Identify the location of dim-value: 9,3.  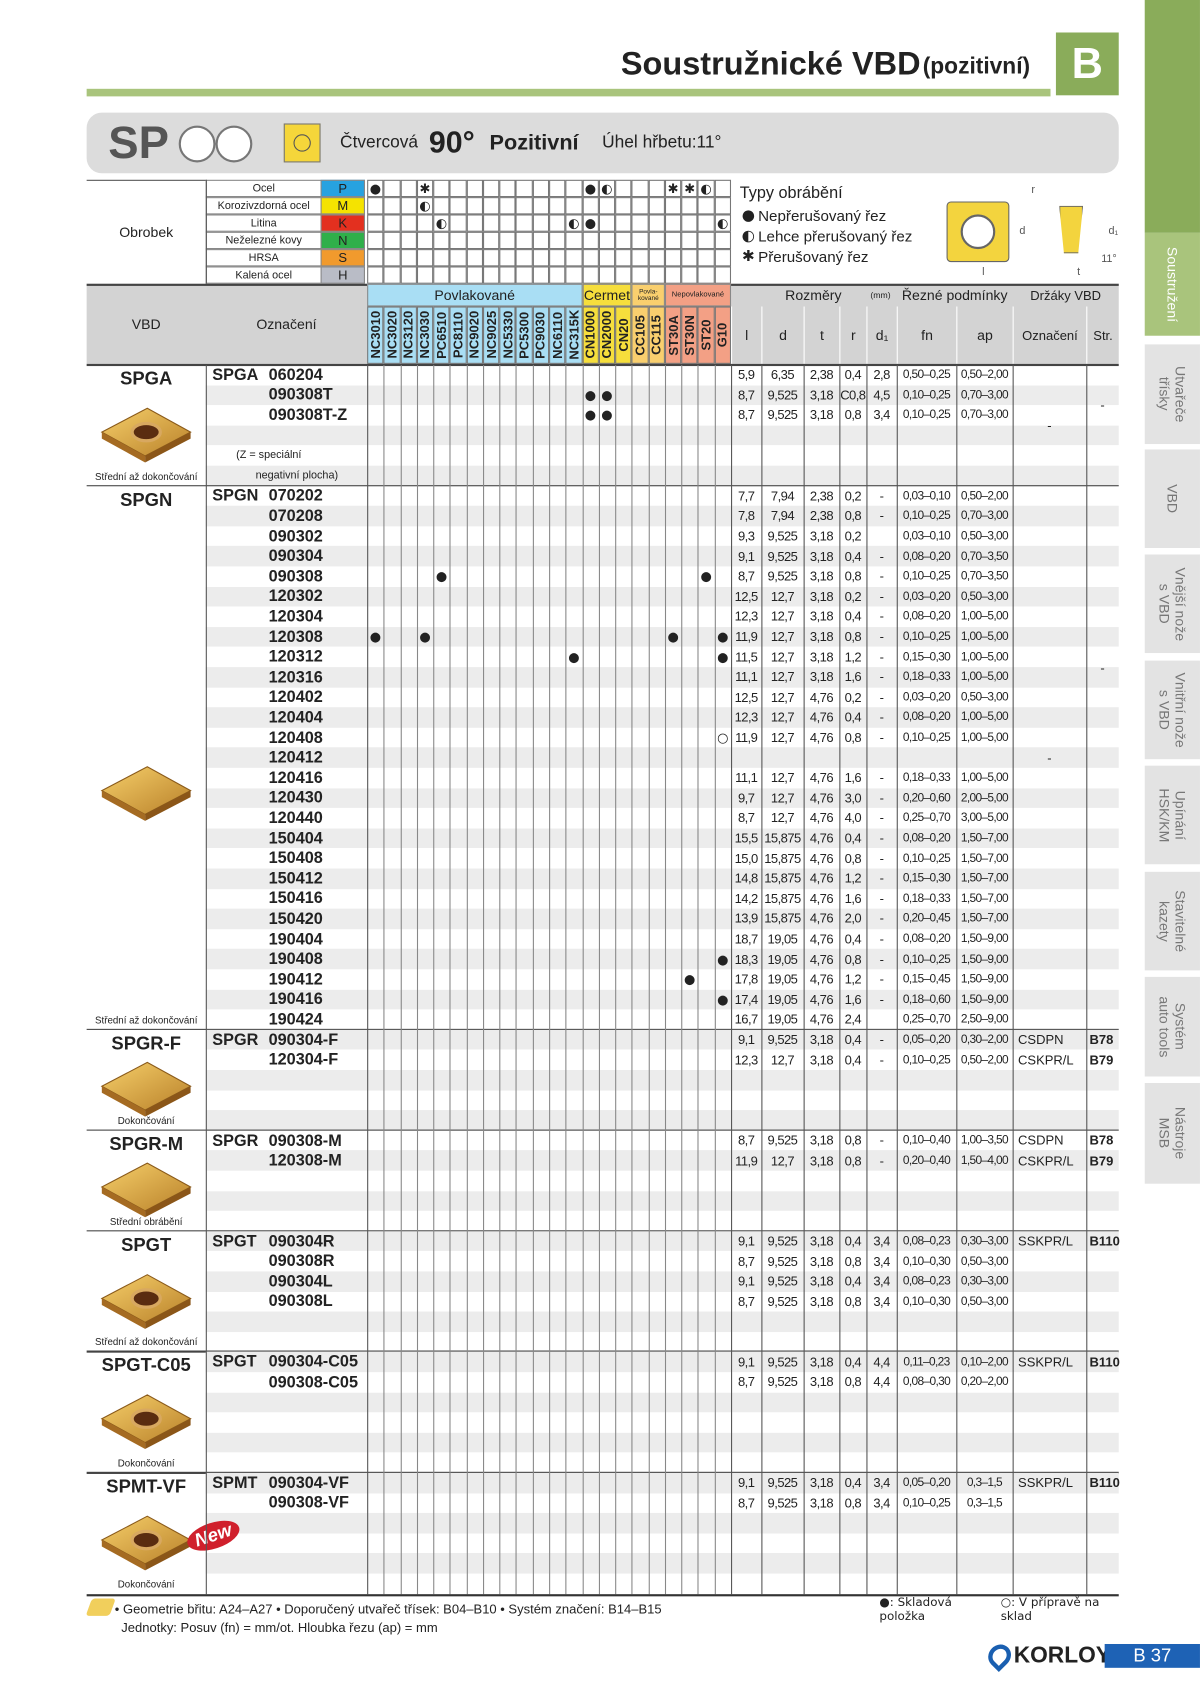
(746, 536).